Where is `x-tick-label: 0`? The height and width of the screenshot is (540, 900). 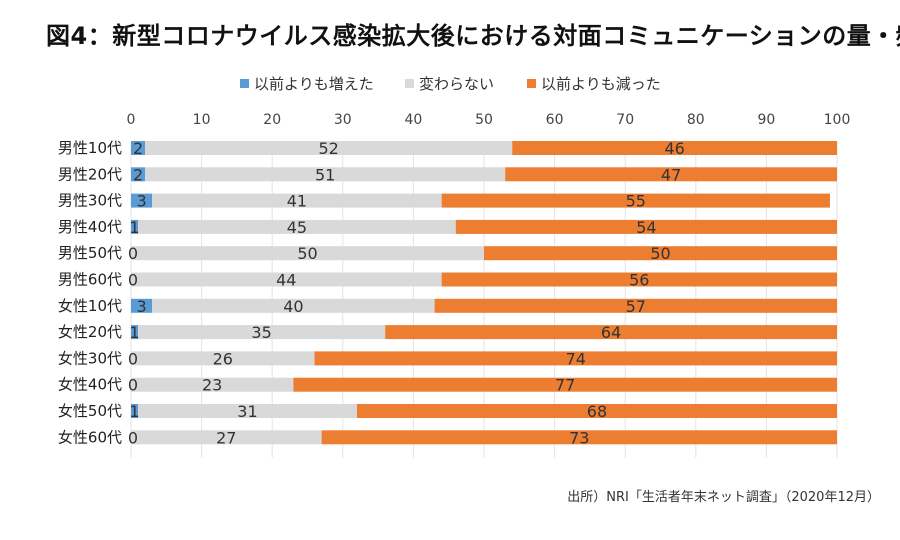 x-tick-label: 0 is located at coordinates (131, 120).